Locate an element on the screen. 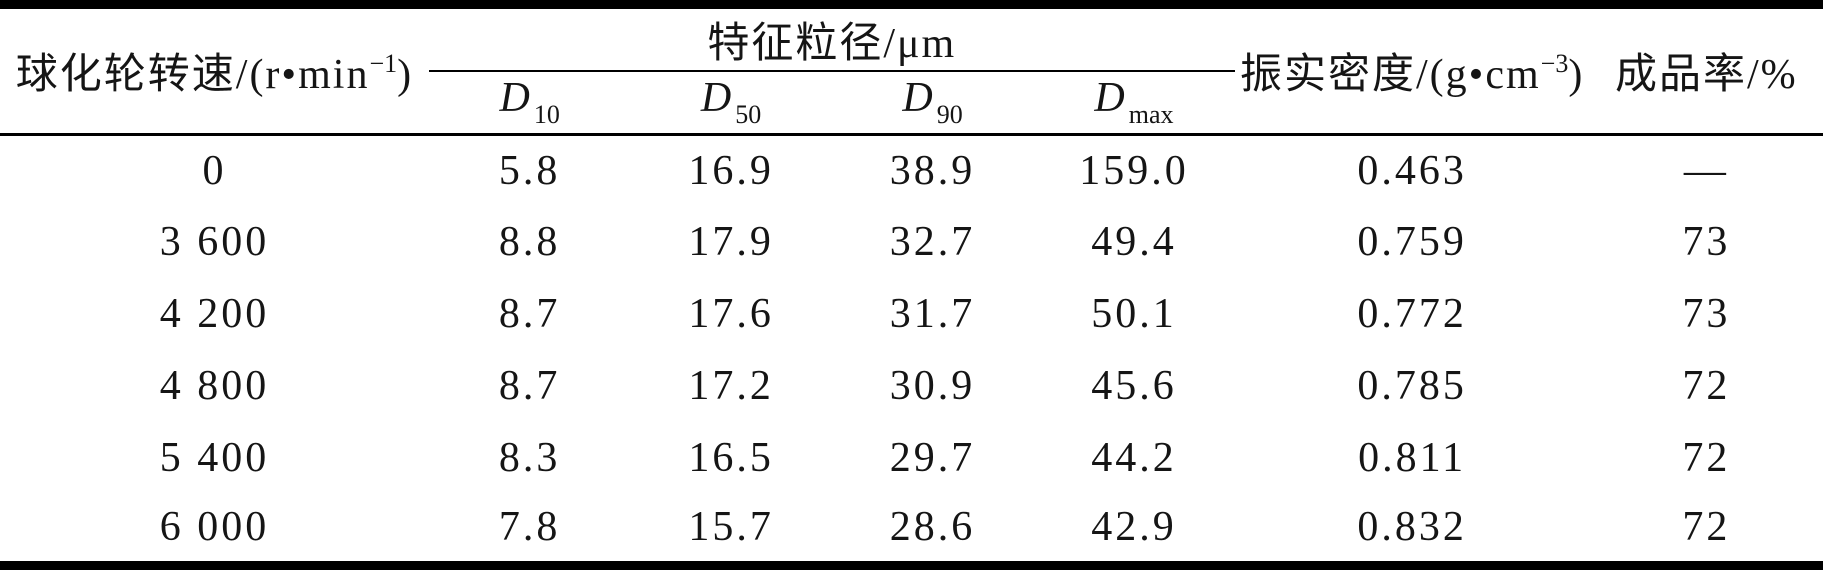 The height and width of the screenshot is (570, 1823). d10-subscript: 10 is located at coordinates (546, 115).